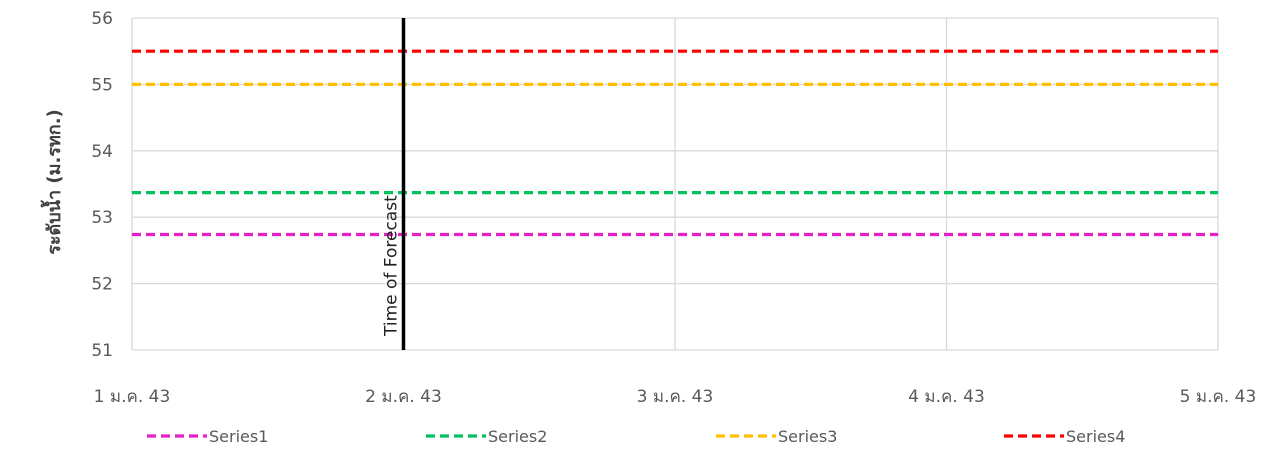 This screenshot has width=1277, height=450. I want to click on y-tick-label: 56, so click(102, 19).